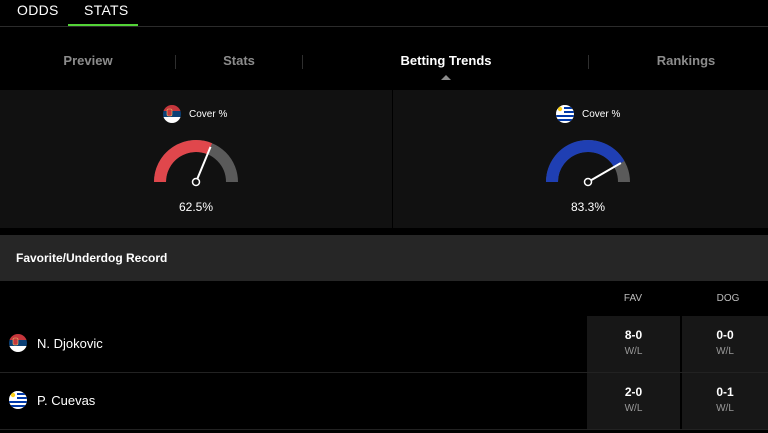 The height and width of the screenshot is (433, 768). I want to click on table-row: N. Djokovic 8-0 W/L 0-0 W/L, so click(384, 344).